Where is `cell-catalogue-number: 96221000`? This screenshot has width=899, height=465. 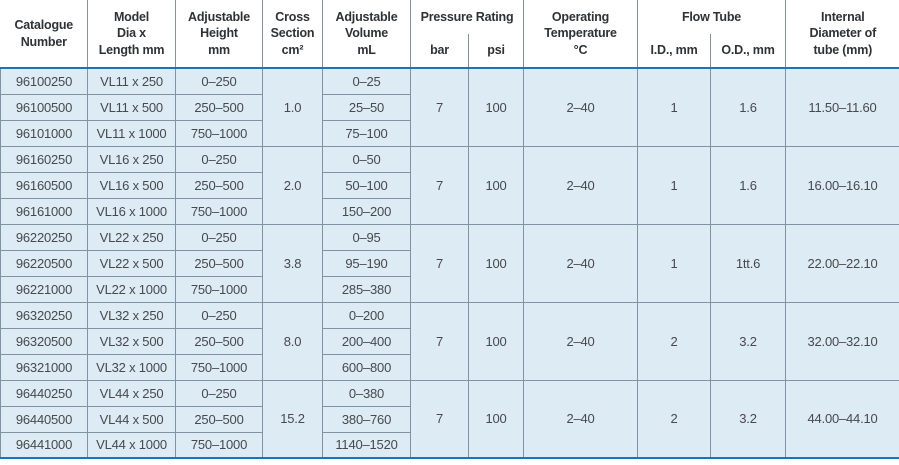
cell-catalogue-number: 96221000 is located at coordinates (44, 289).